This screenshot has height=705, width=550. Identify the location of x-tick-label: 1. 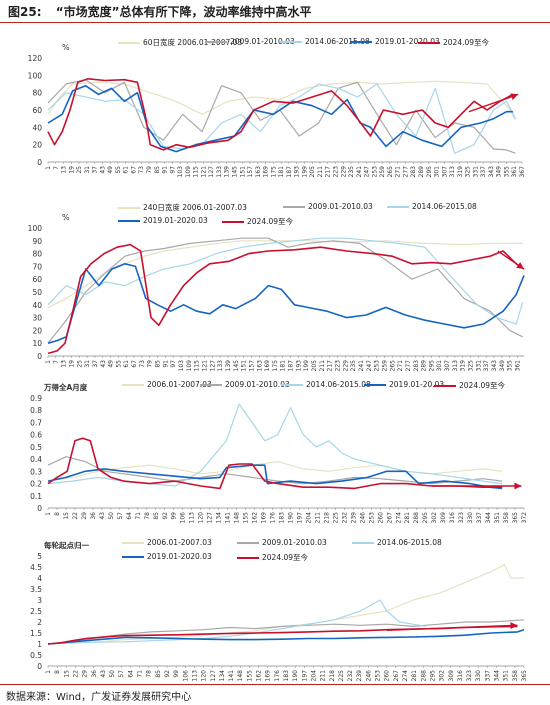
(48, 672).